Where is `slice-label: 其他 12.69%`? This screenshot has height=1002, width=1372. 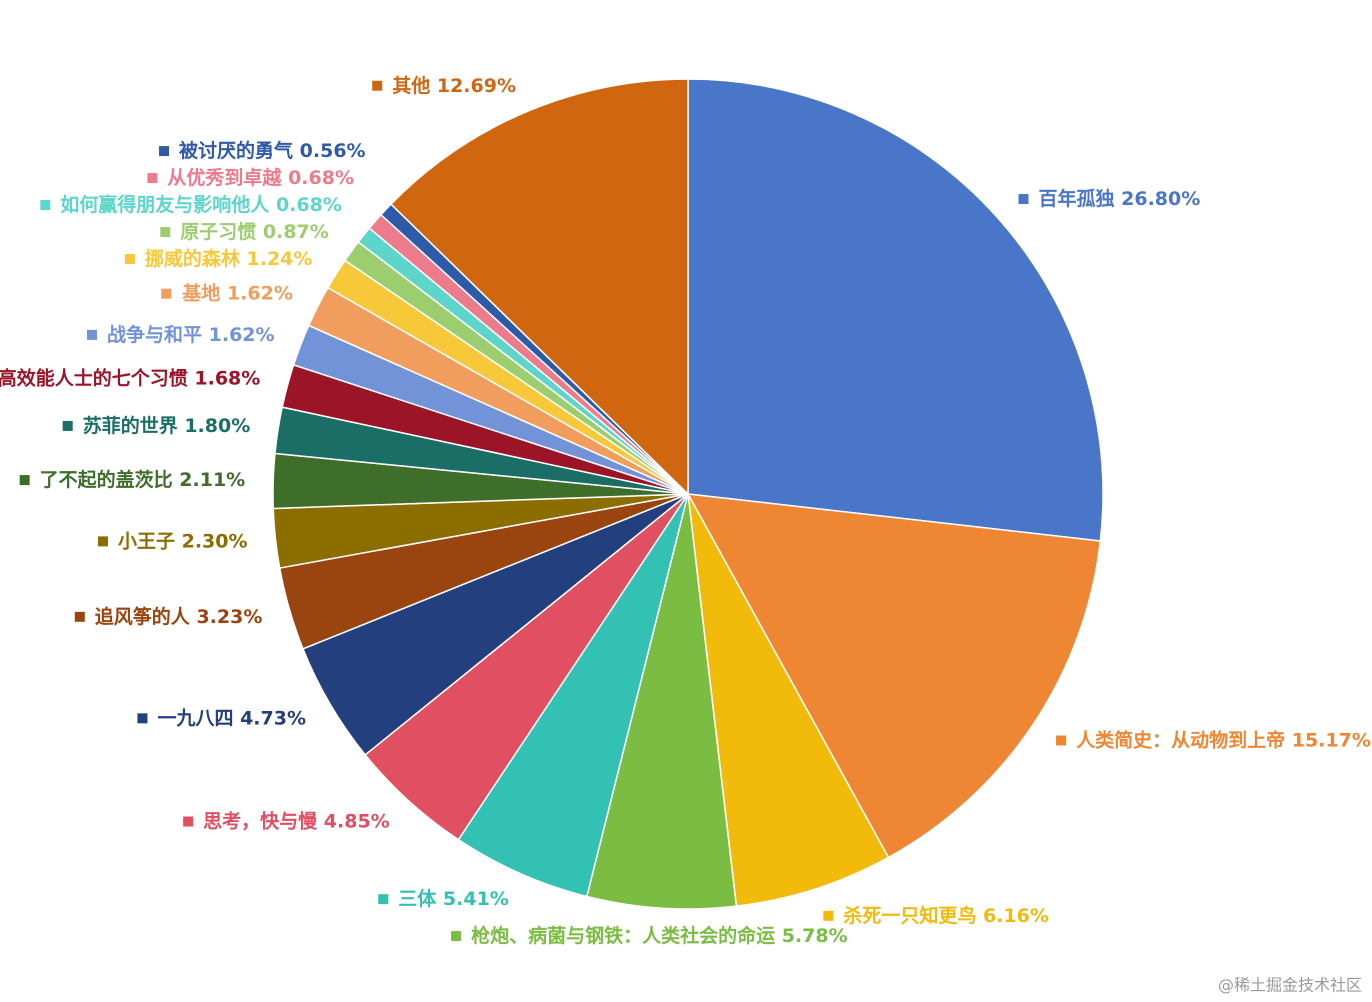
slice-label: 其他 12.69% is located at coordinates (454, 84).